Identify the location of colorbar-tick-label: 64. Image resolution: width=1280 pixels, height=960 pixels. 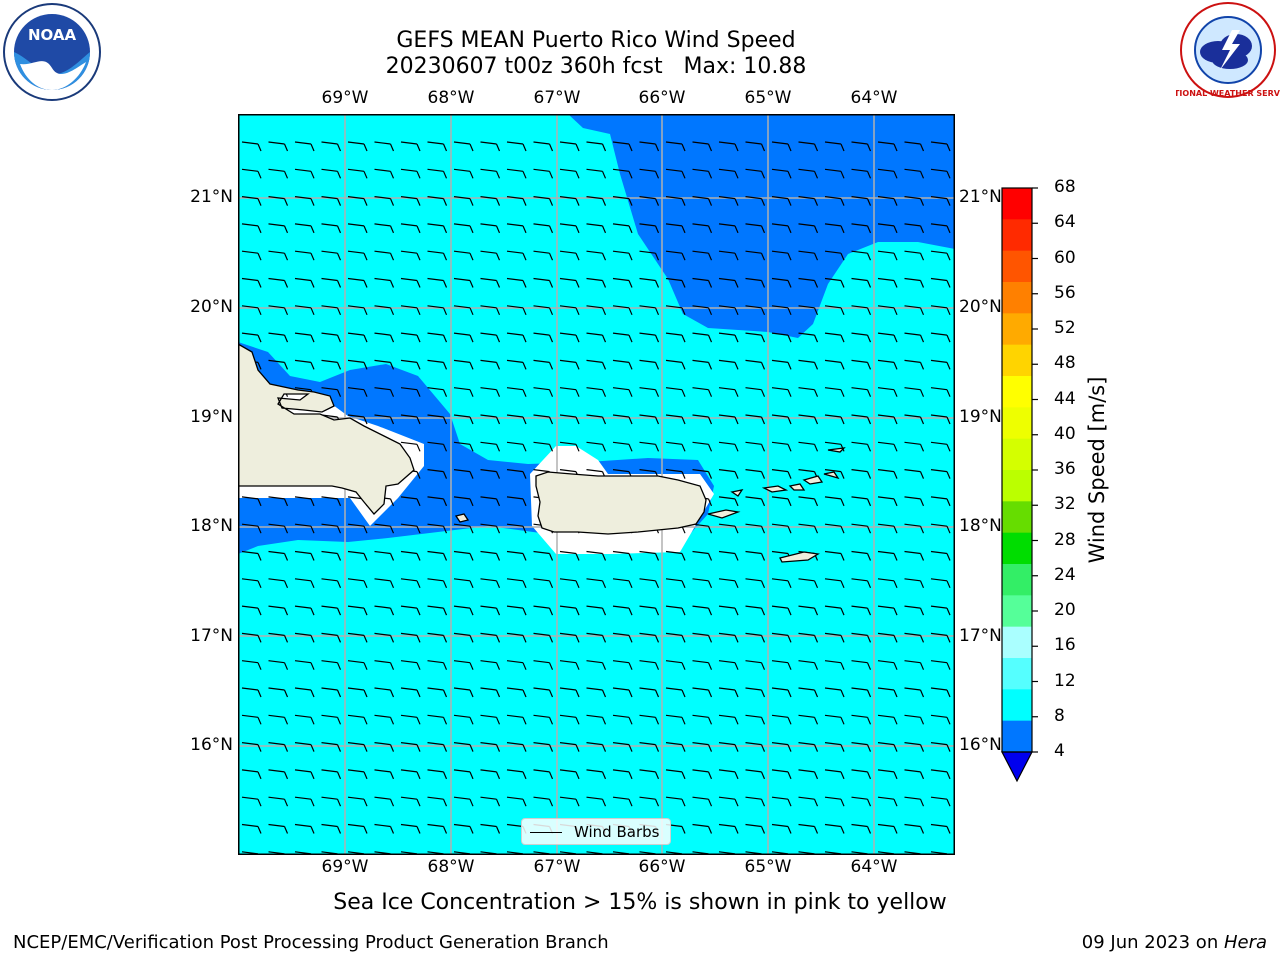
(1065, 222).